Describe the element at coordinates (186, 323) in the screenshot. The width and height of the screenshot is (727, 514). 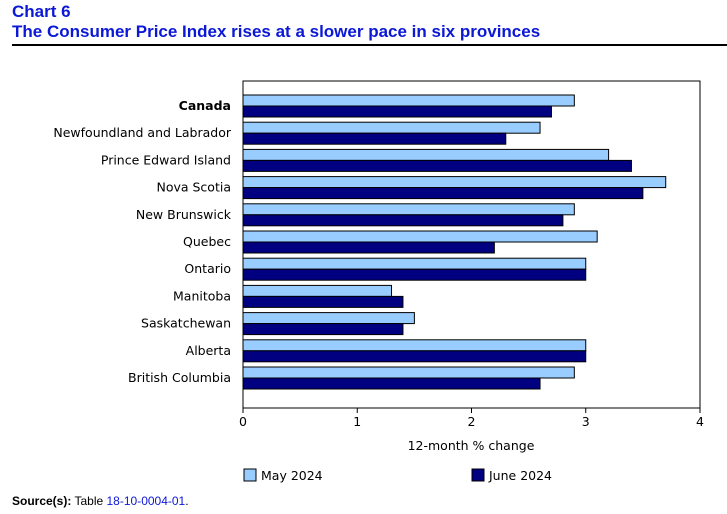
I see `category-label: Saskatchewan` at that location.